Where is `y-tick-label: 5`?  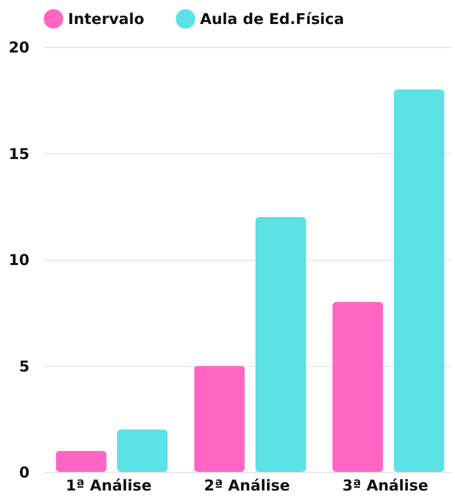
y-tick-label: 5 is located at coordinates (24, 366).